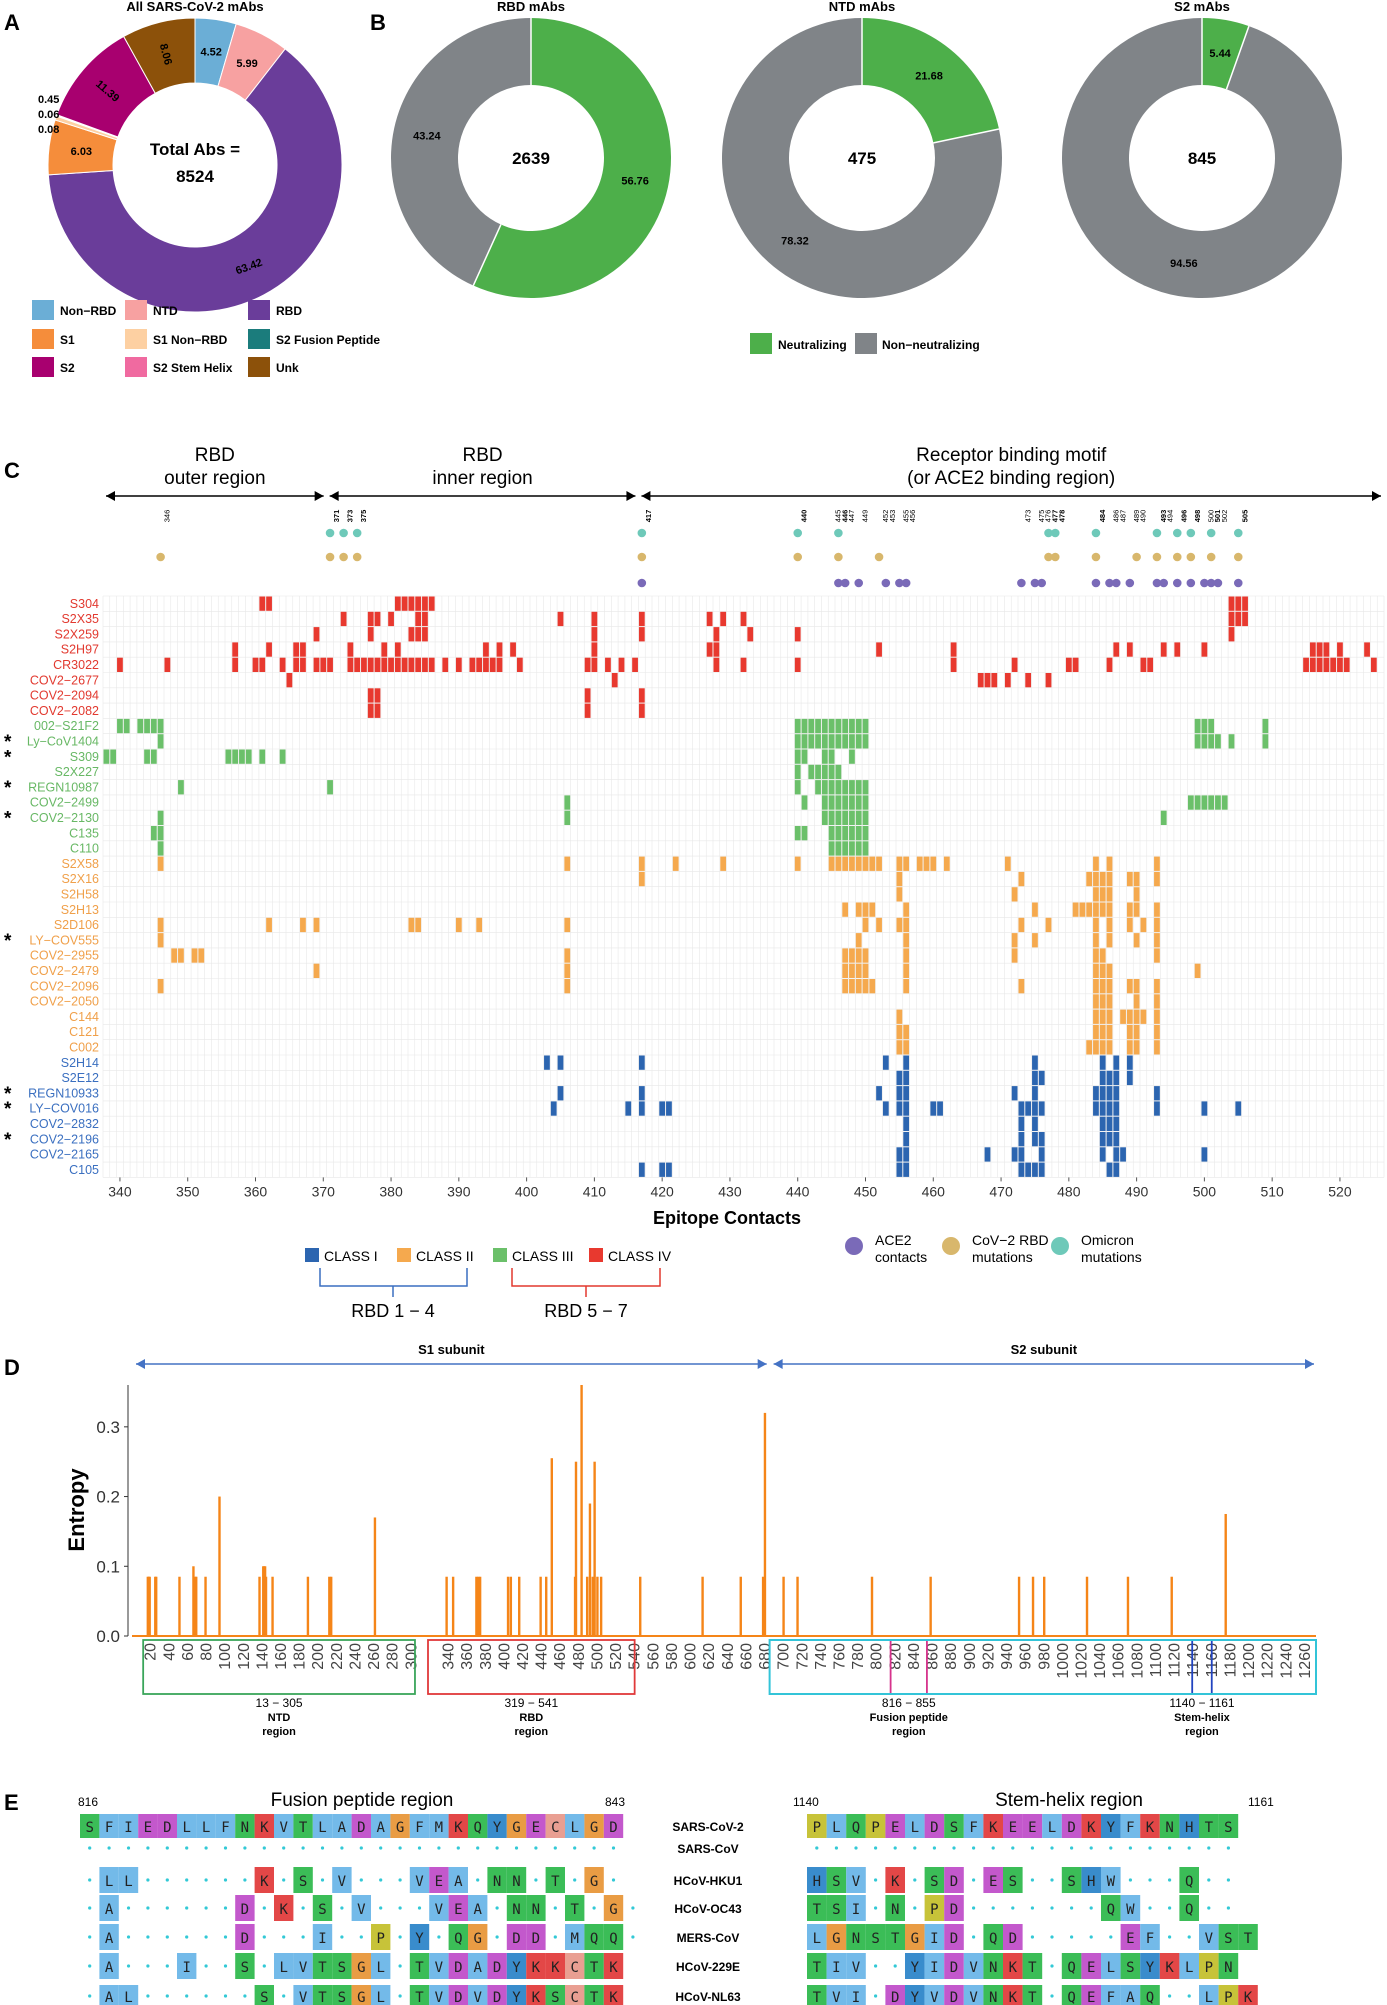  I want to click on x-tick-label-490: 490, so click(1137, 1191).